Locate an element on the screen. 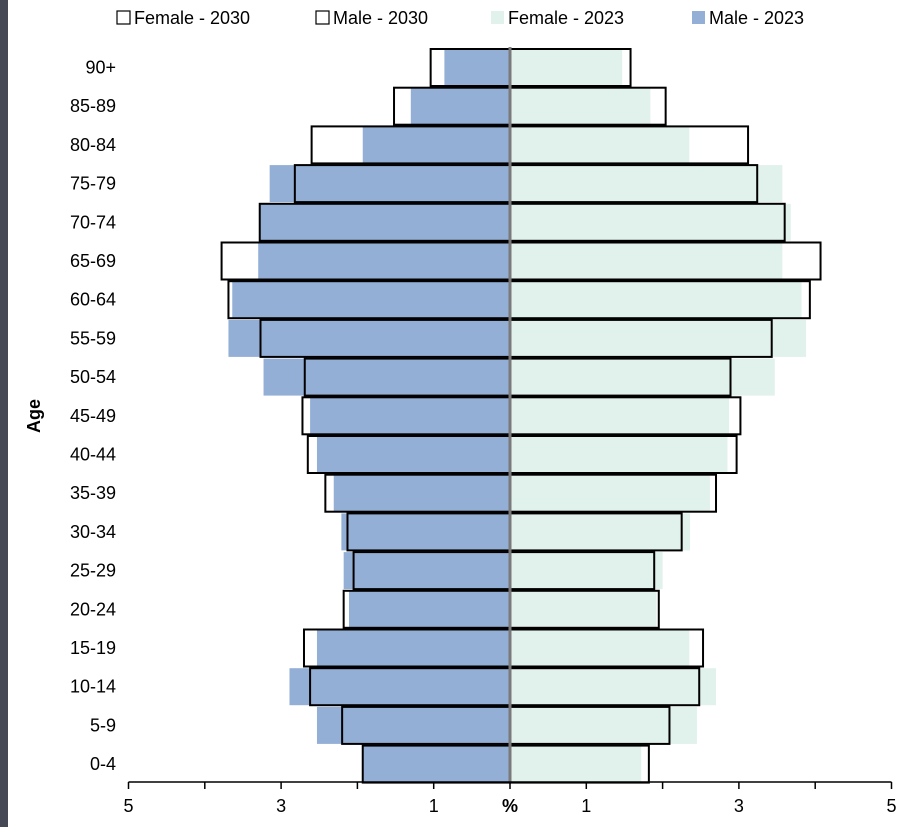  age-label: 60-64 is located at coordinates (93, 300).